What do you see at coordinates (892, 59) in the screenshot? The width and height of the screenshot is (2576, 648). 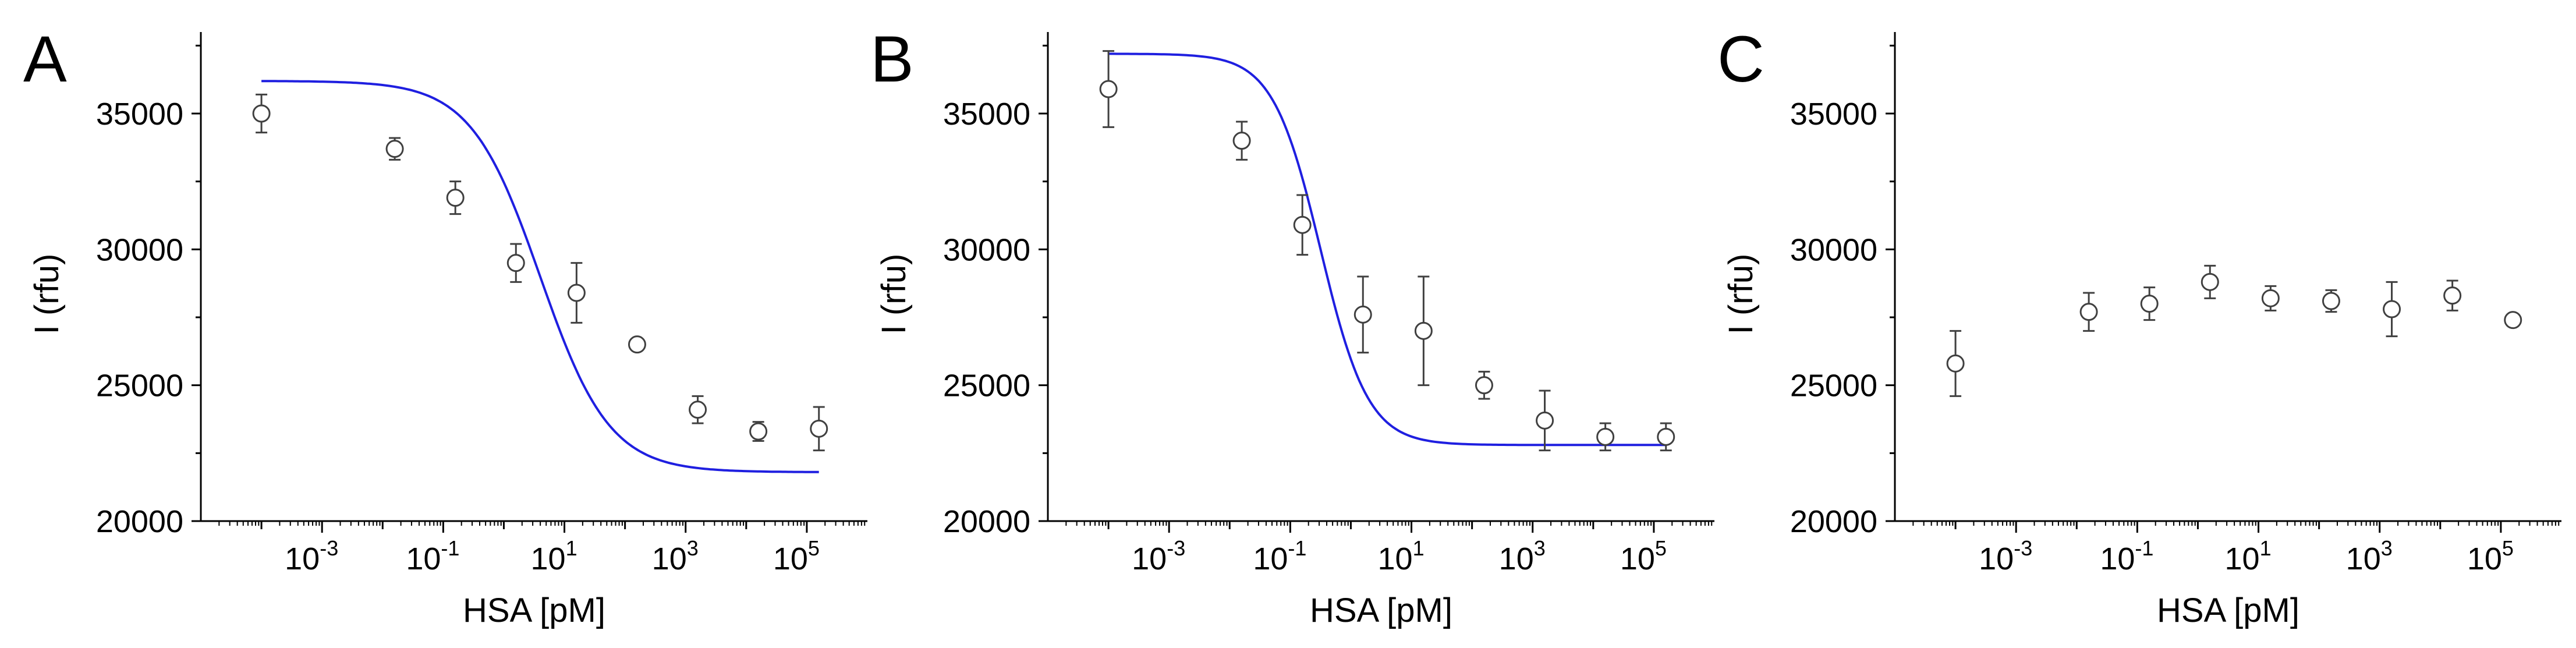 I see `panel-letter: B` at bounding box center [892, 59].